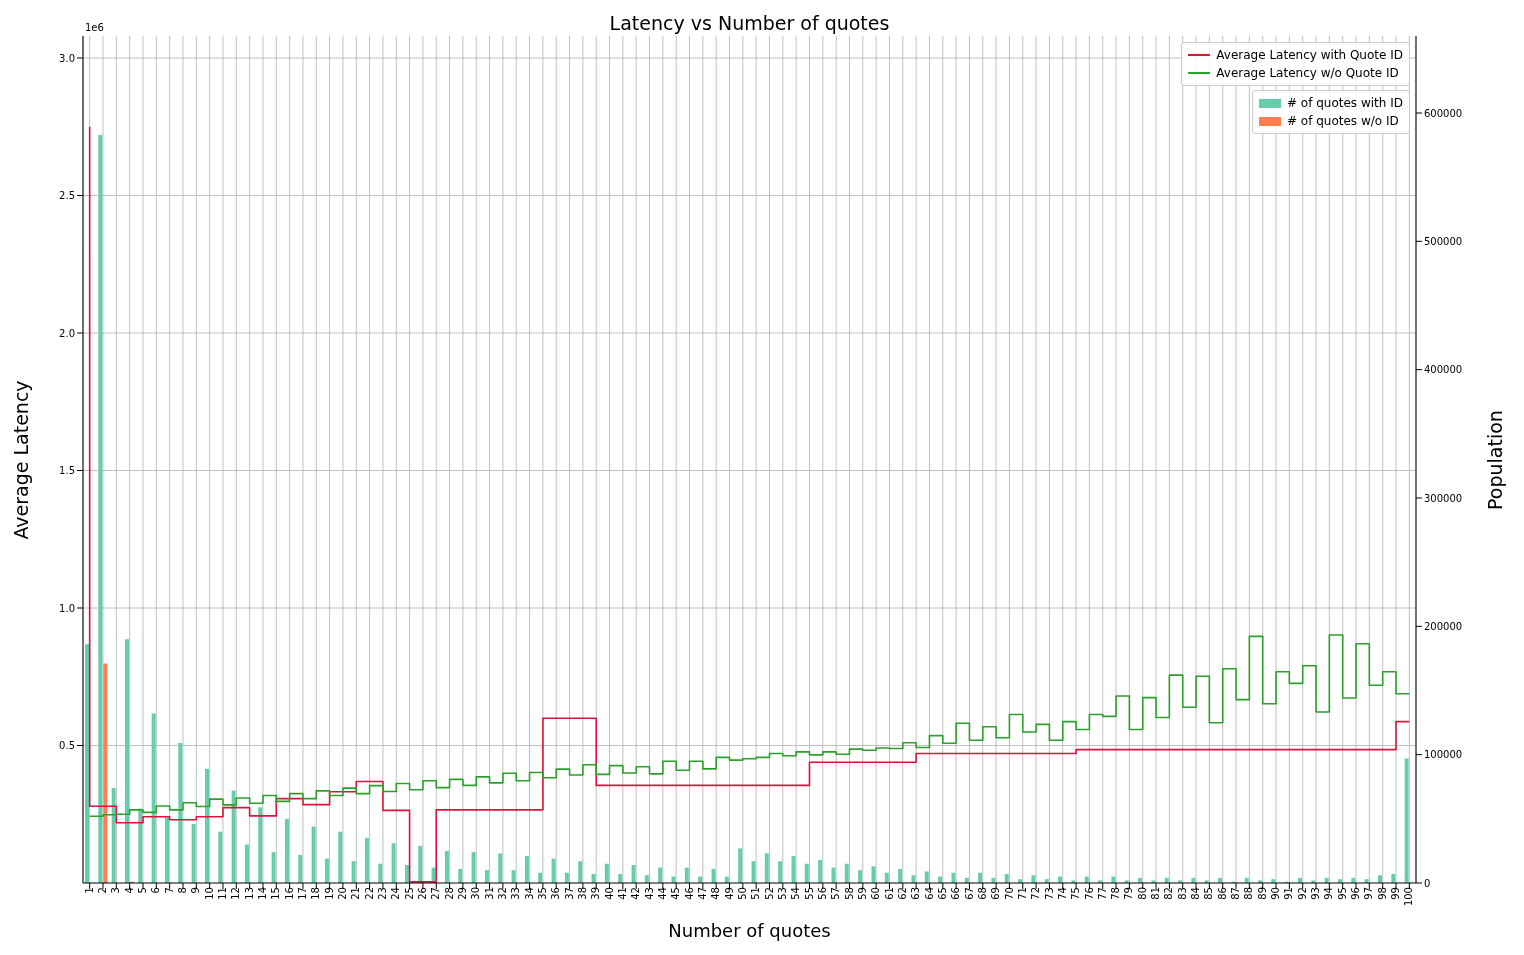 The image size is (1524, 955). Describe the element at coordinates (423, 893) in the screenshot. I see `x-tick-label: 26` at that location.